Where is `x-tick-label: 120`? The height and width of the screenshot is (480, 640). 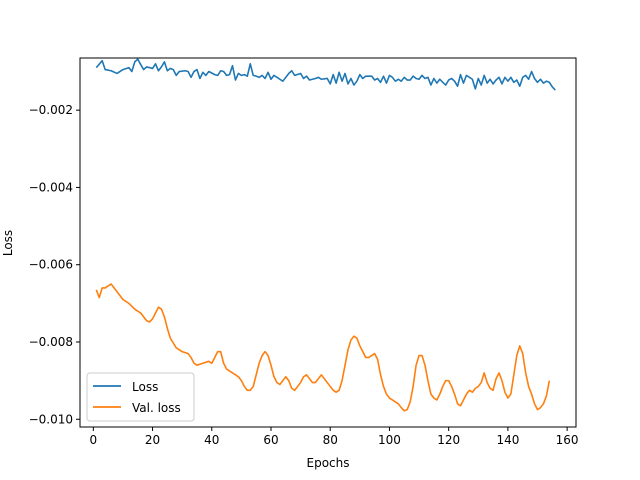 x-tick-label: 120 is located at coordinates (448, 440).